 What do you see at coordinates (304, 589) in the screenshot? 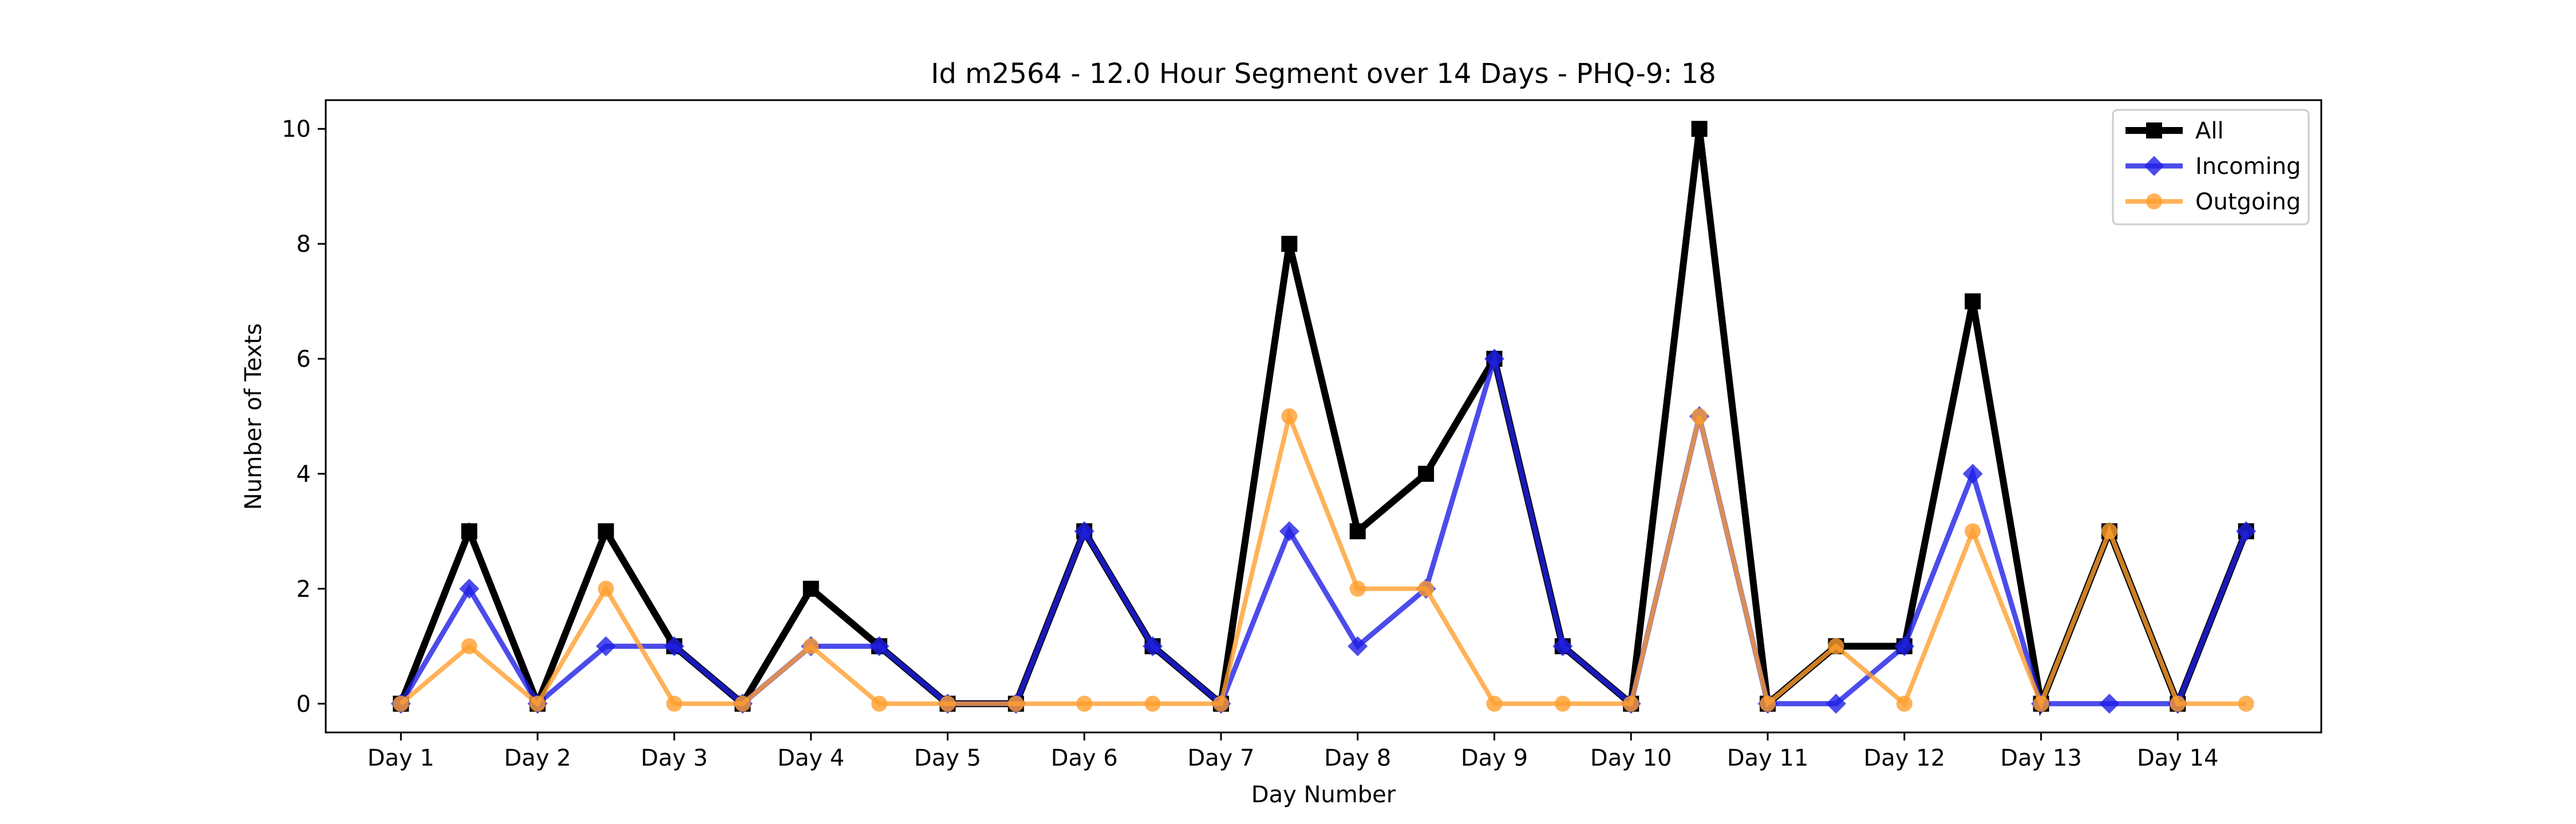
I see `y-tick-label: 2` at bounding box center [304, 589].